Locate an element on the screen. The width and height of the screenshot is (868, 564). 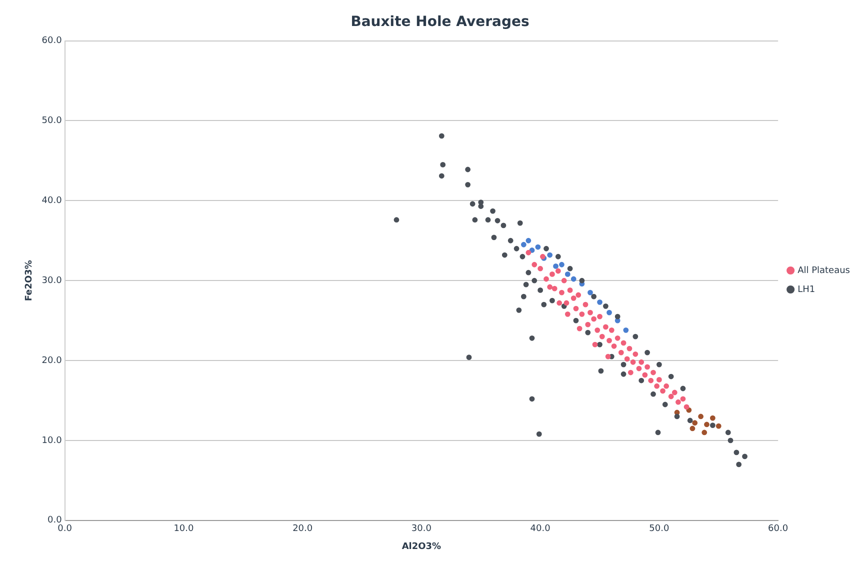
y-tick-label: 10.0 is located at coordinates (52, 441).